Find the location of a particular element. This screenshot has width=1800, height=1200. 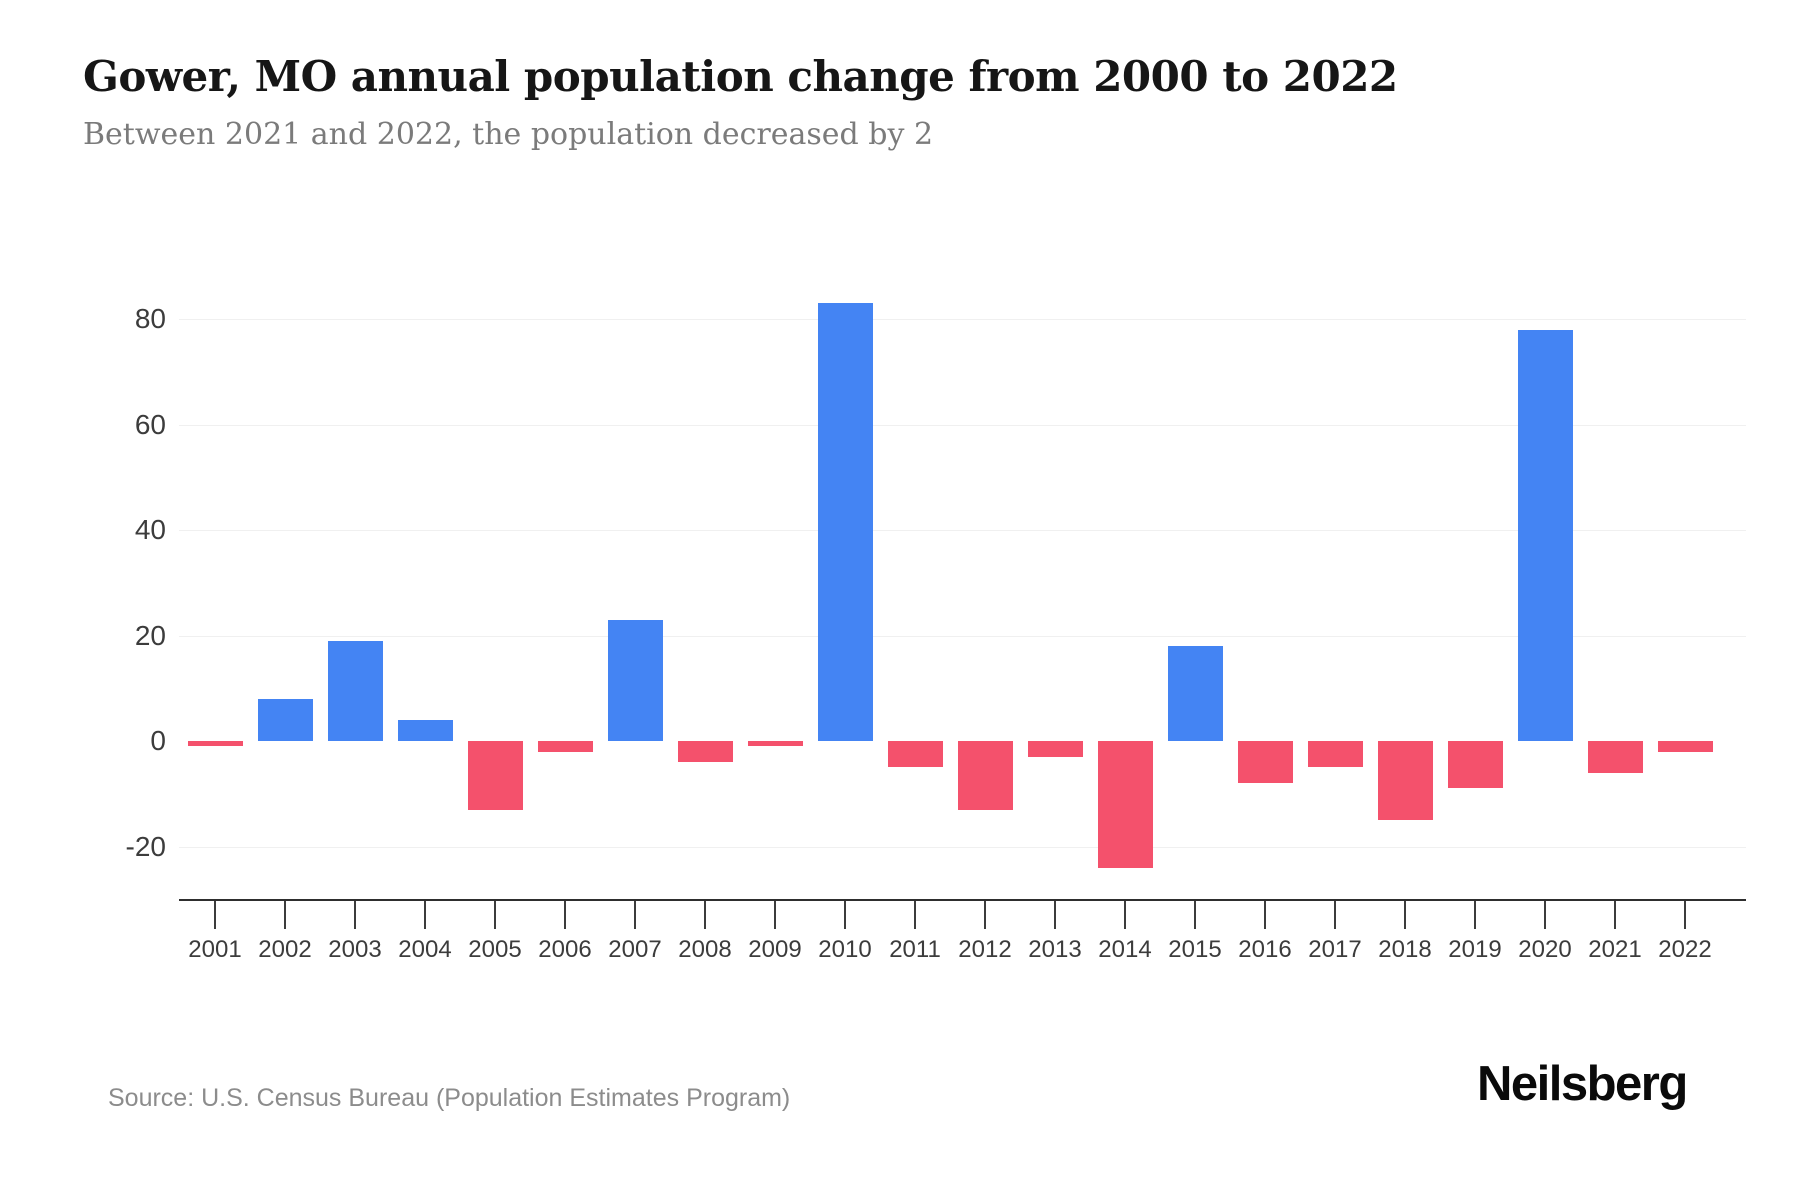

x-axis-tick-2014 is located at coordinates (1125, 914).